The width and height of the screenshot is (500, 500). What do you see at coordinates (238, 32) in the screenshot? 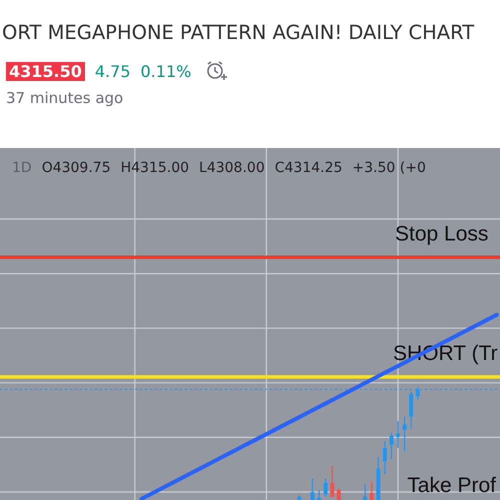
I see `chart-title: ORT MEGAPHONE PATTERN AGAIN! DAILY CHART` at bounding box center [238, 32].